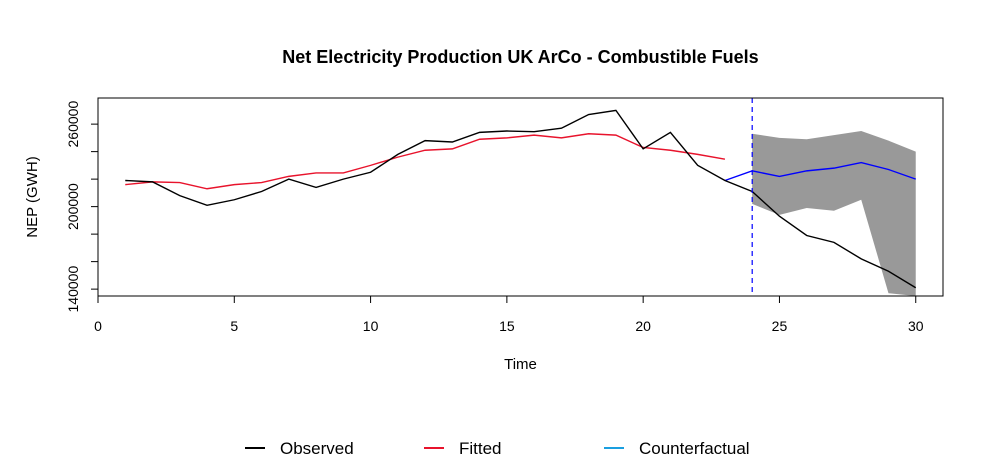 This screenshot has width=1002, height=471. What do you see at coordinates (317, 448) in the screenshot?
I see `legend-label: Observed` at bounding box center [317, 448].